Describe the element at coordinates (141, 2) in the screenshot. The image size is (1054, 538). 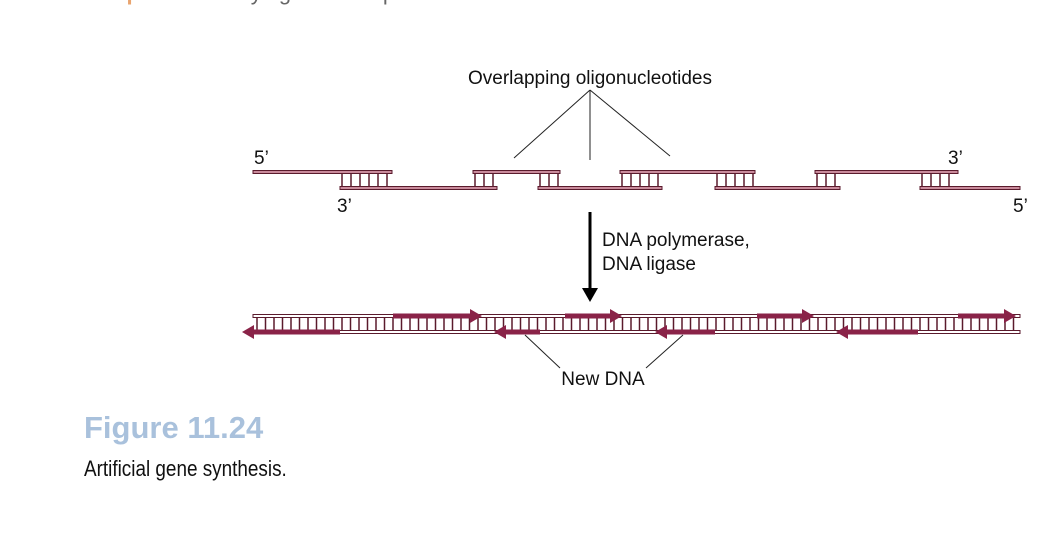
I see `chapter-number: Chapter 11` at that location.